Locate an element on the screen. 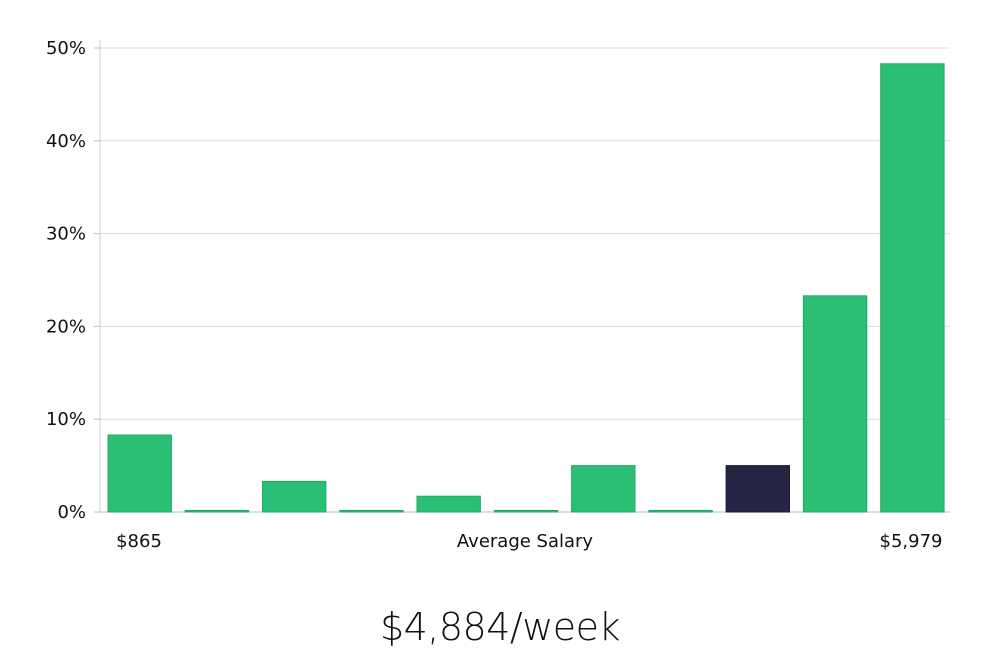  y-tick-label: 40% is located at coordinates (66, 141).